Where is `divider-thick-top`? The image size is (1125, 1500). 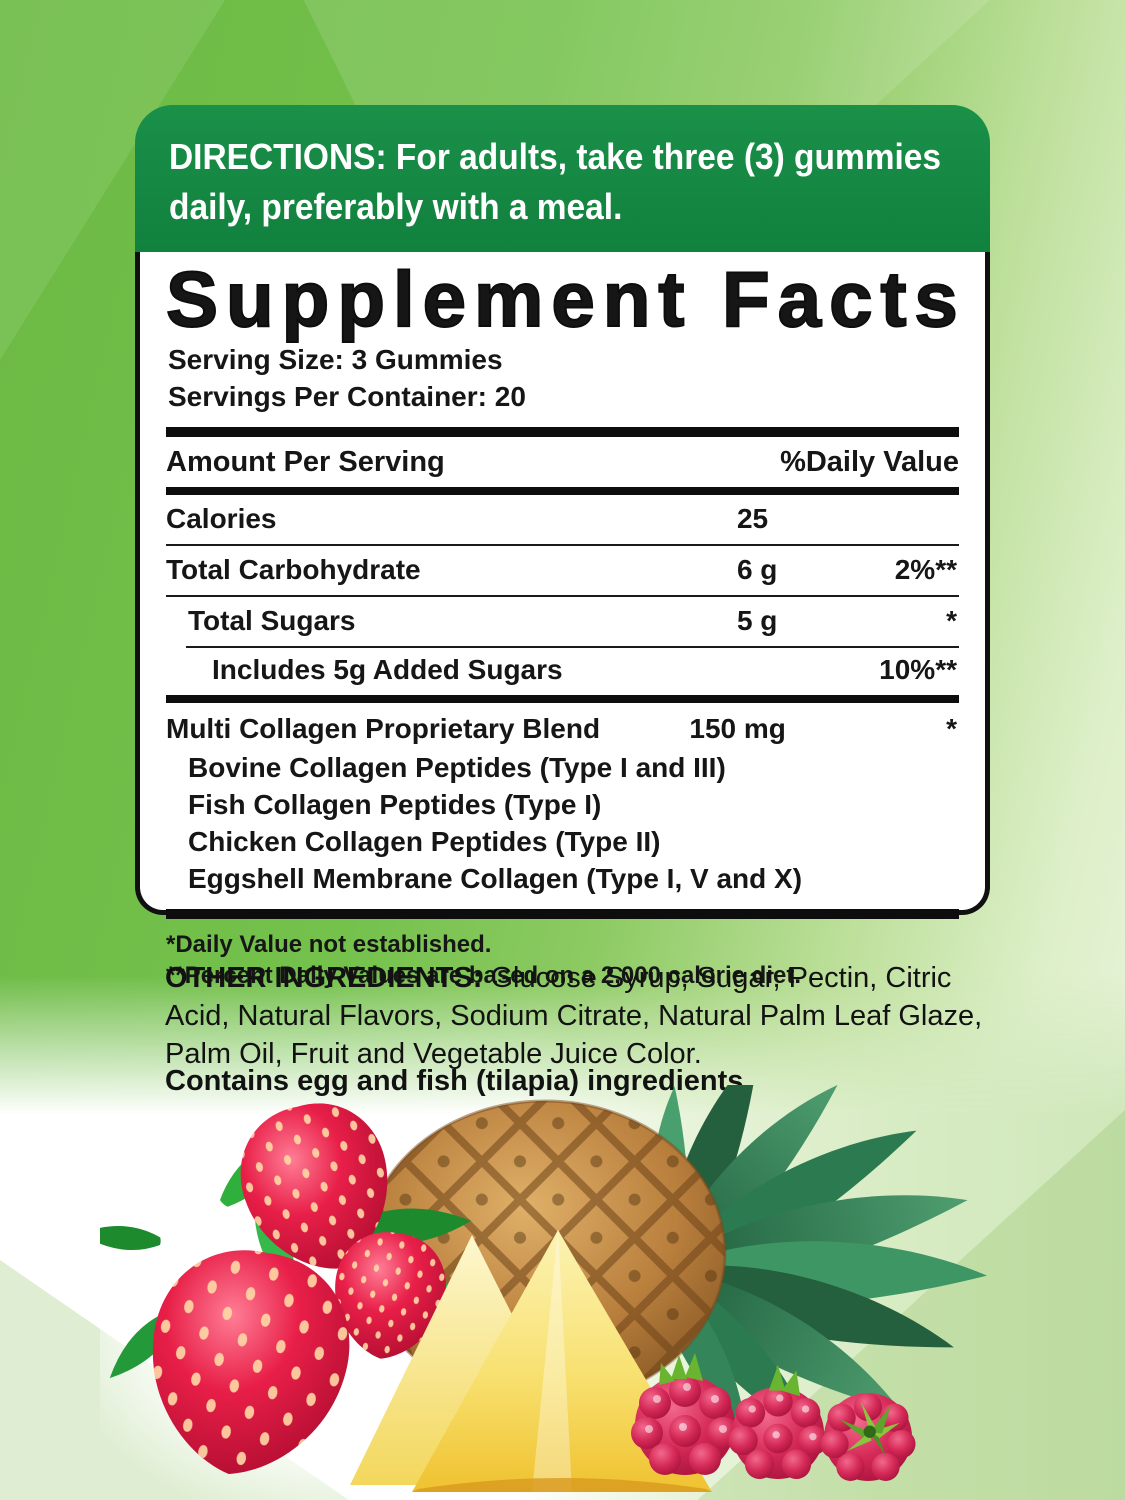 divider-thick-top is located at coordinates (562, 432).